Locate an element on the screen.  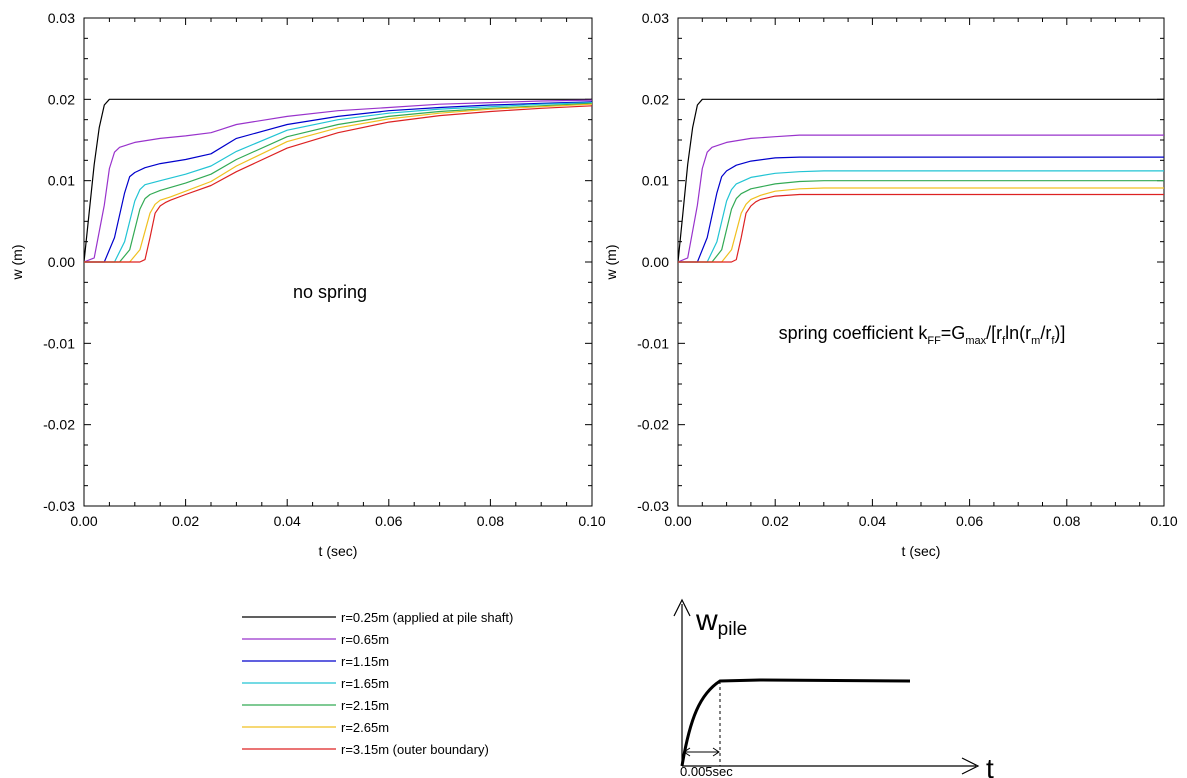
series-group-left is located at coordinates (338, 180).